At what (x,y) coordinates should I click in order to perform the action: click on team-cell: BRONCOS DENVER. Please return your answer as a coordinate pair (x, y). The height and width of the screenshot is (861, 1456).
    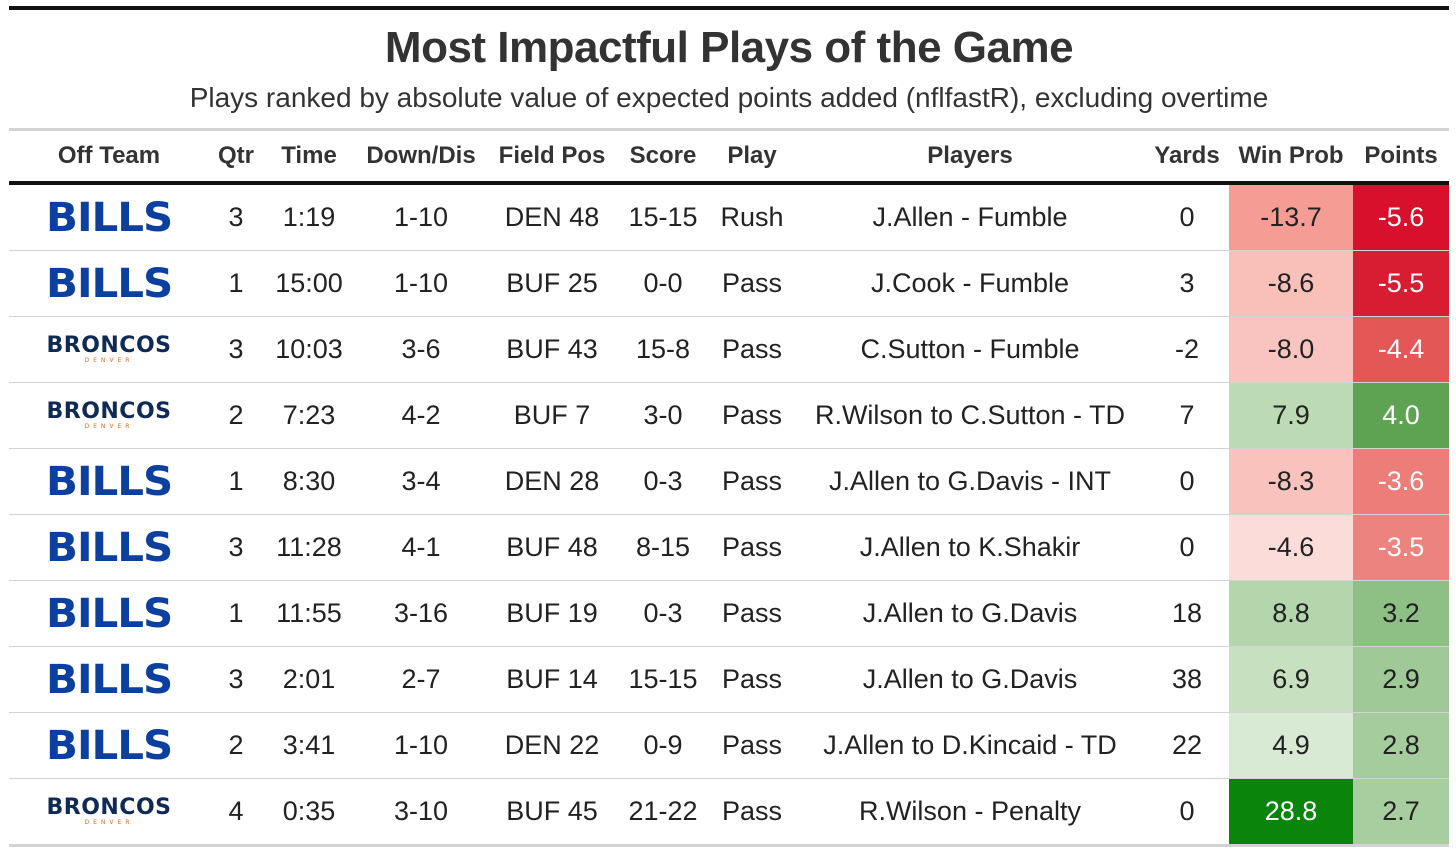
    Looking at the image, I should click on (109, 415).